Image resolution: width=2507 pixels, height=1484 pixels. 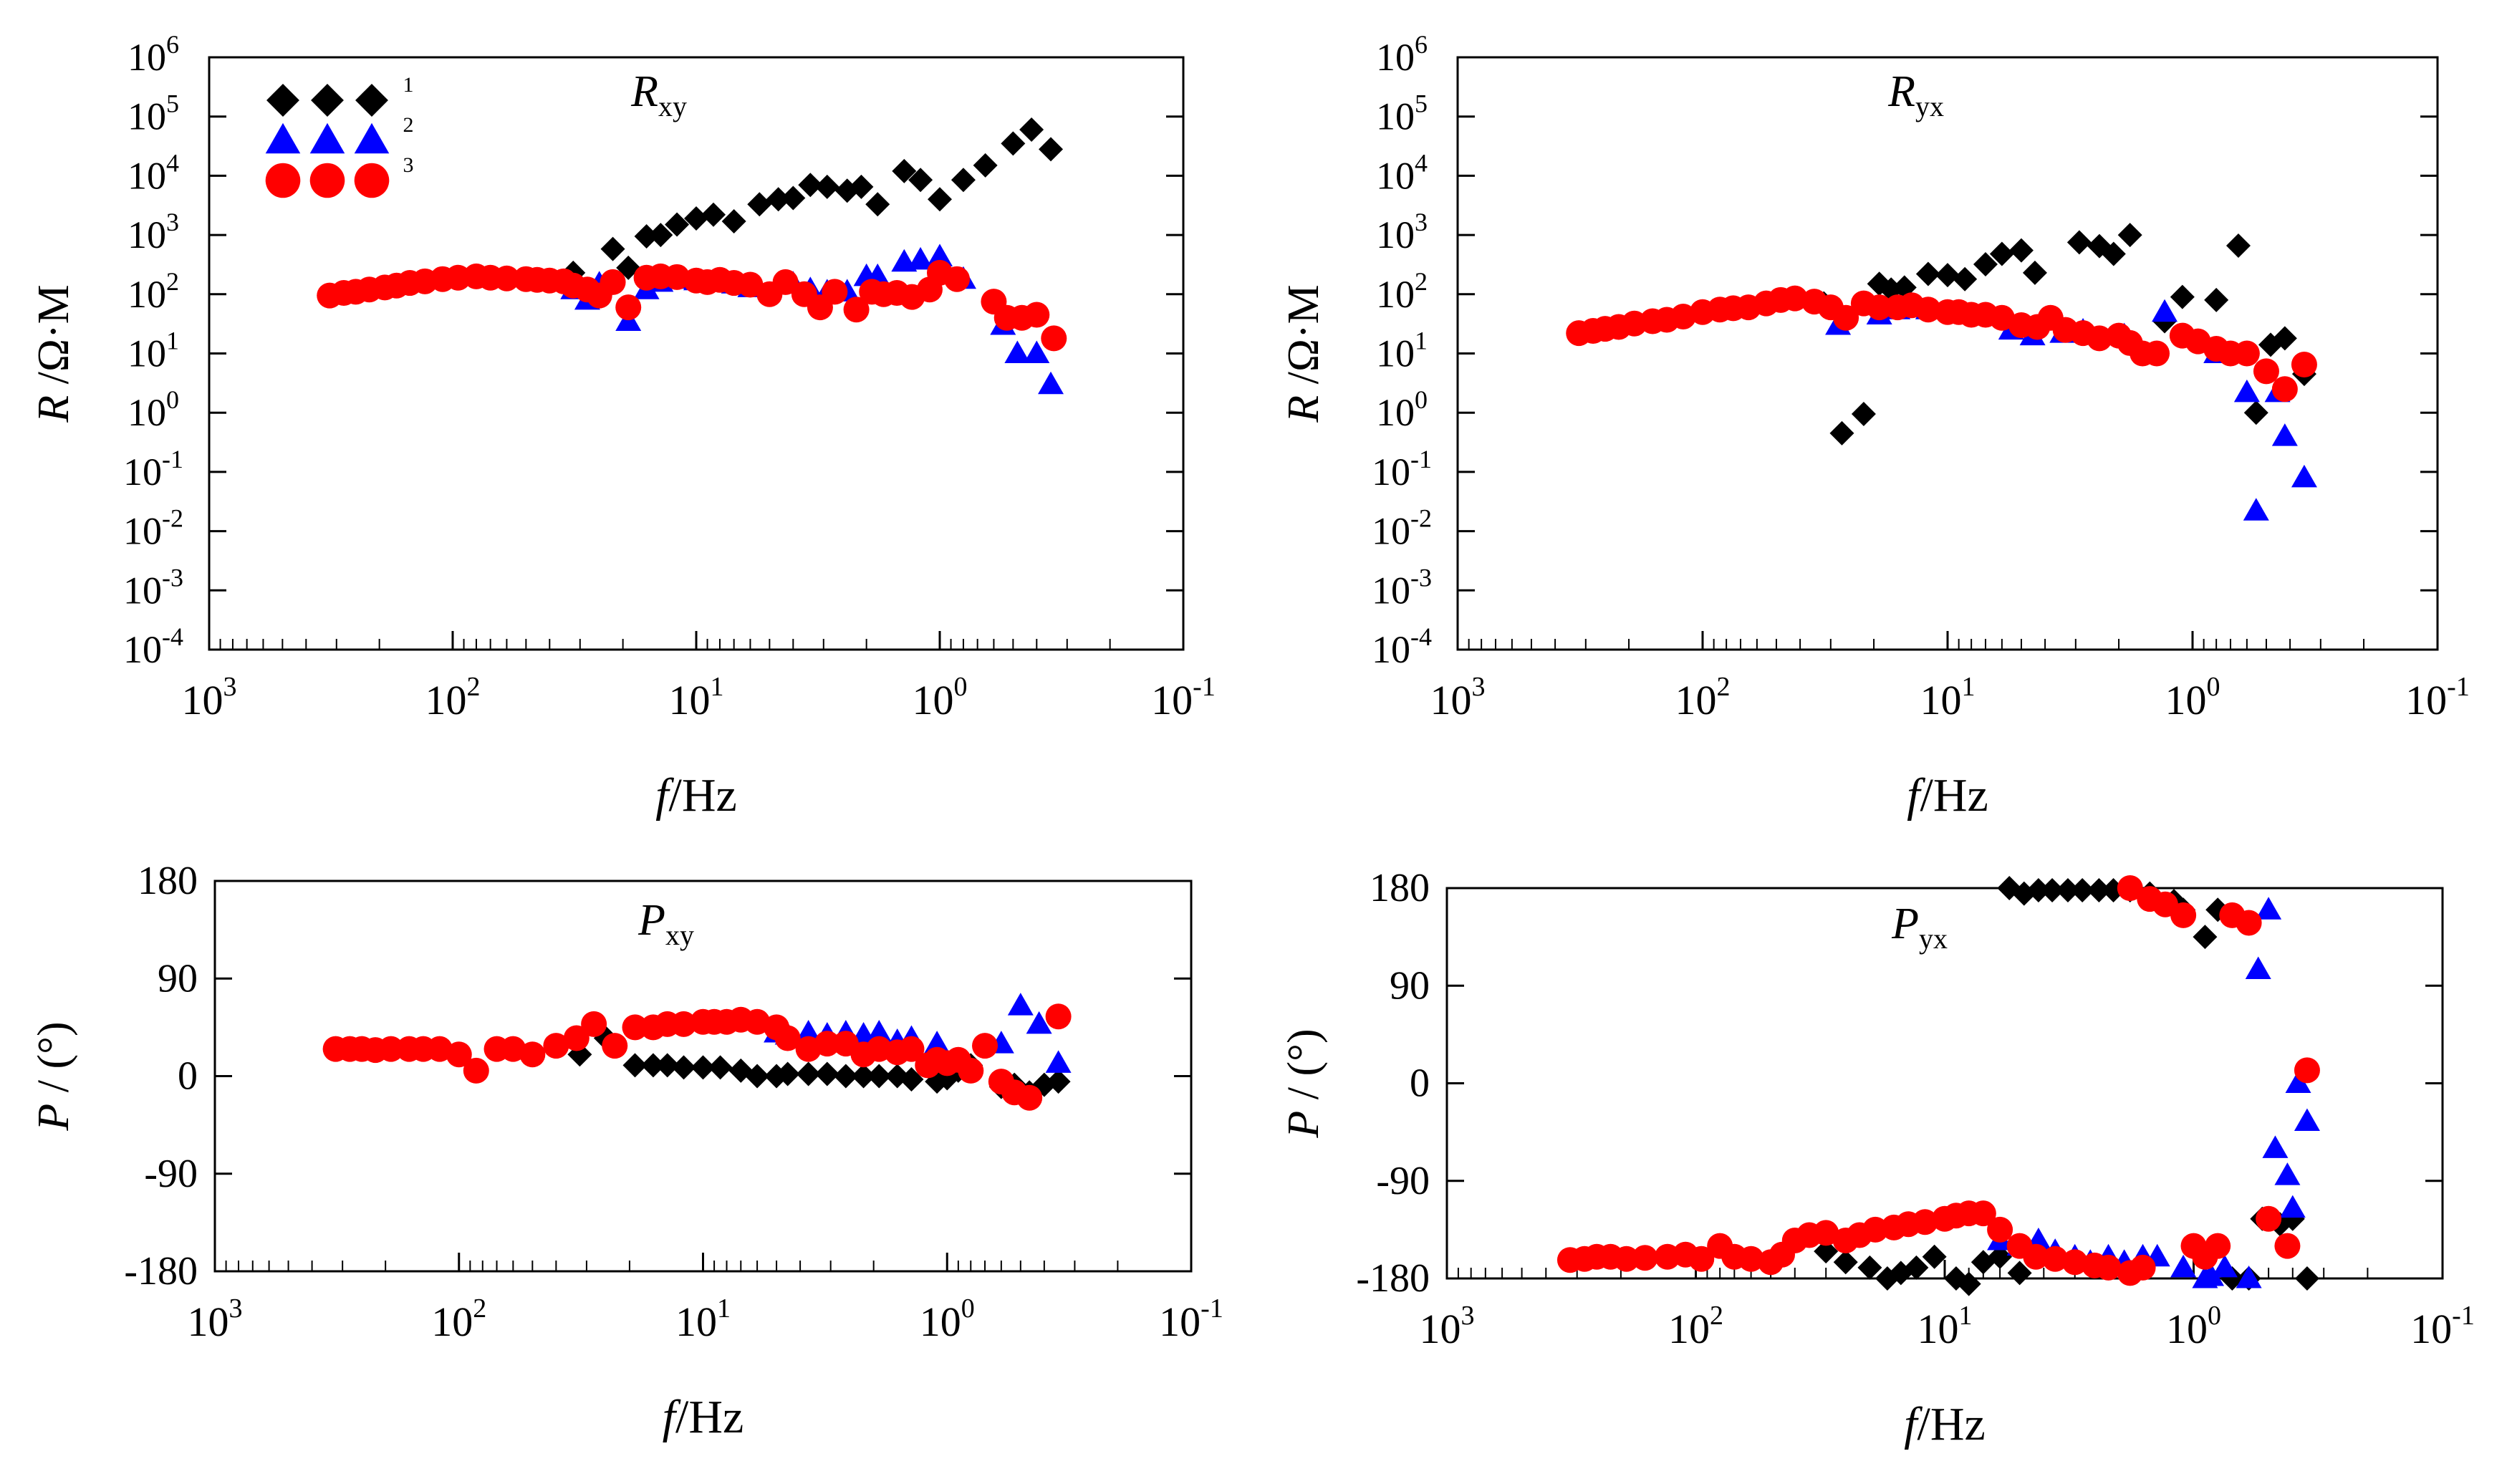 I want to click on y-axis-label: P / (°), so click(x=53, y=1076).